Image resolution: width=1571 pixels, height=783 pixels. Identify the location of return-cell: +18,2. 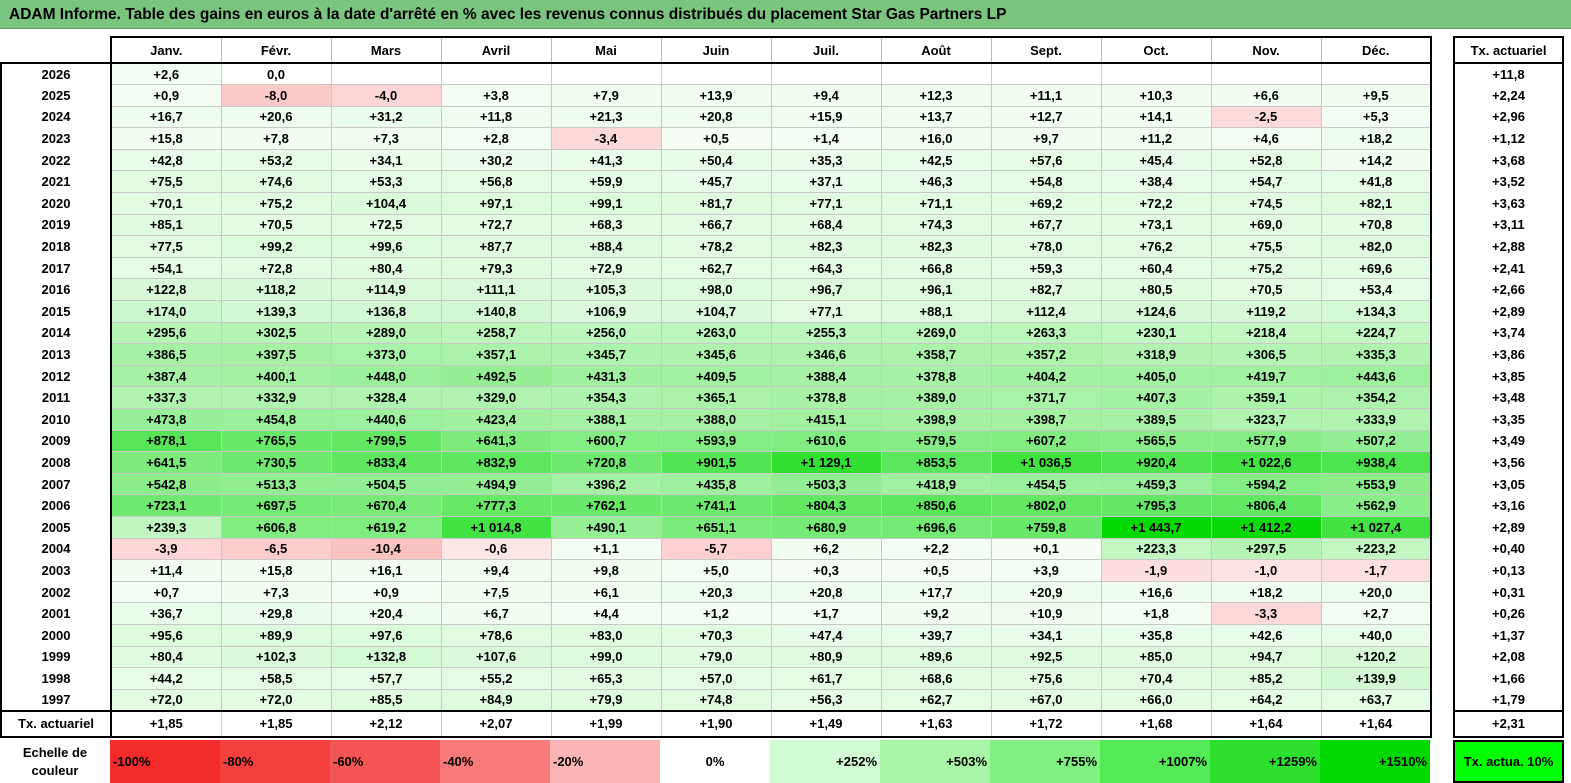
(1266, 592).